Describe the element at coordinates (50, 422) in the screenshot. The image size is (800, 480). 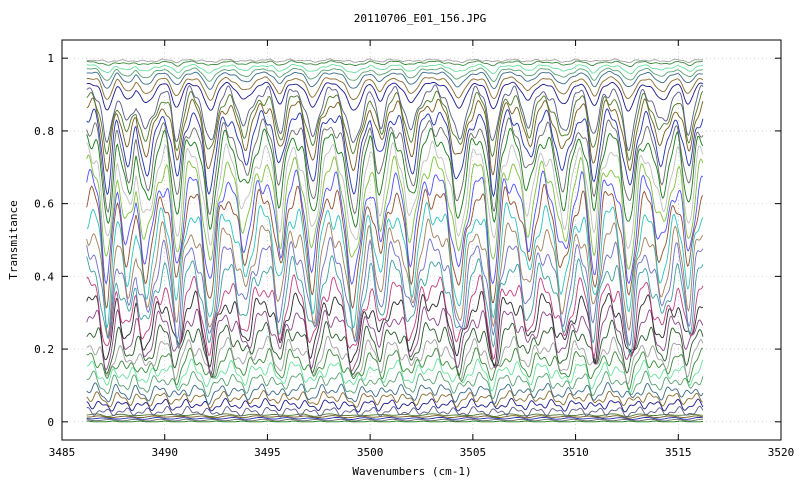
I see `y-tick-label: 0` at that location.